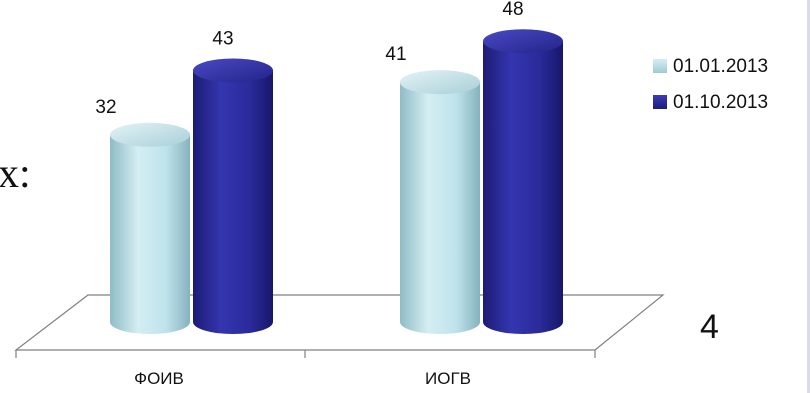 The width and height of the screenshot is (810, 393). I want to click on legend-entry: 01.10.2013, so click(710, 102).